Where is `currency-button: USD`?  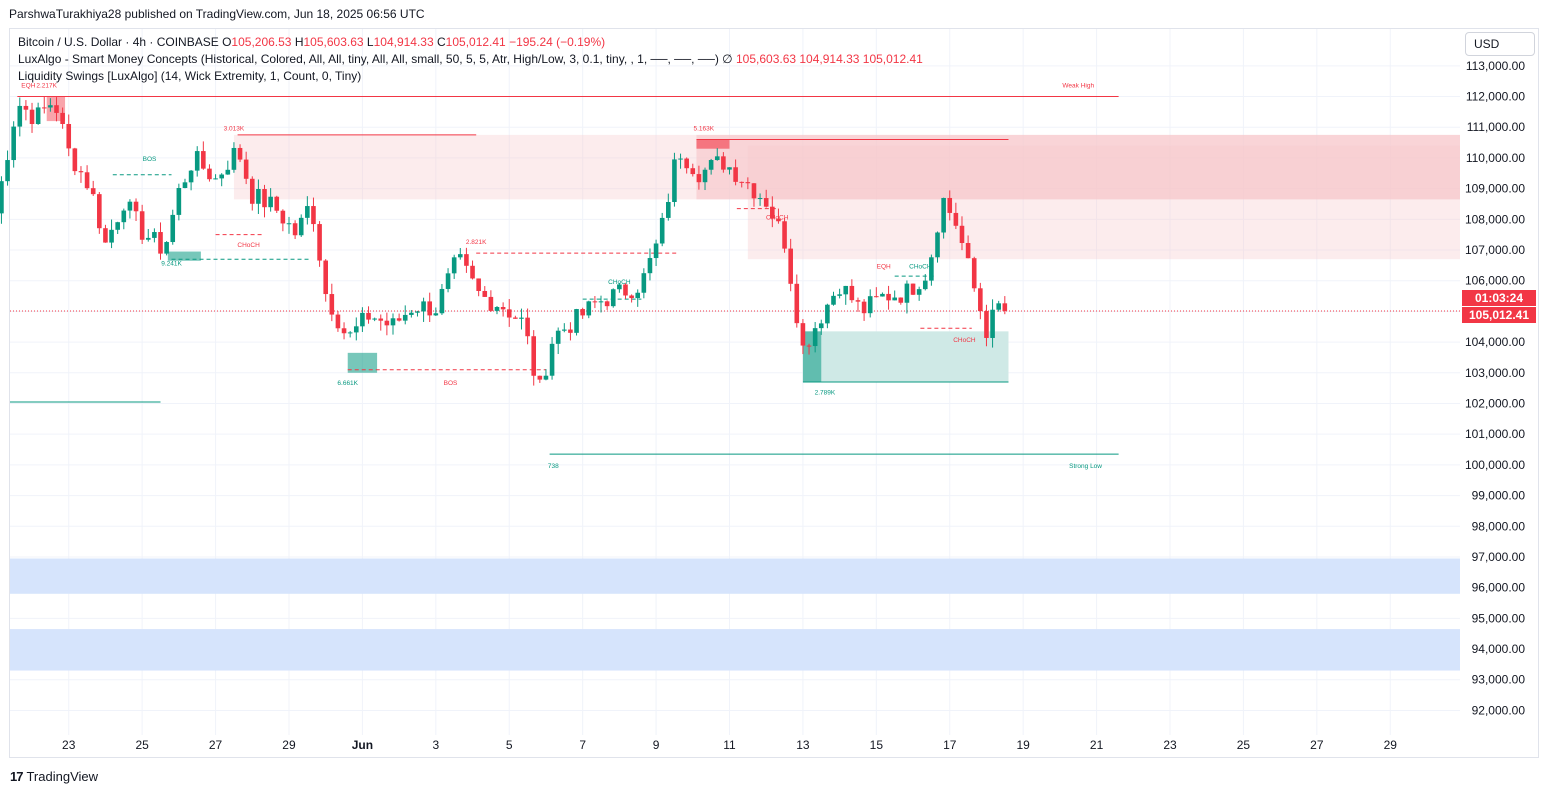 currency-button: USD is located at coordinates (1500, 44).